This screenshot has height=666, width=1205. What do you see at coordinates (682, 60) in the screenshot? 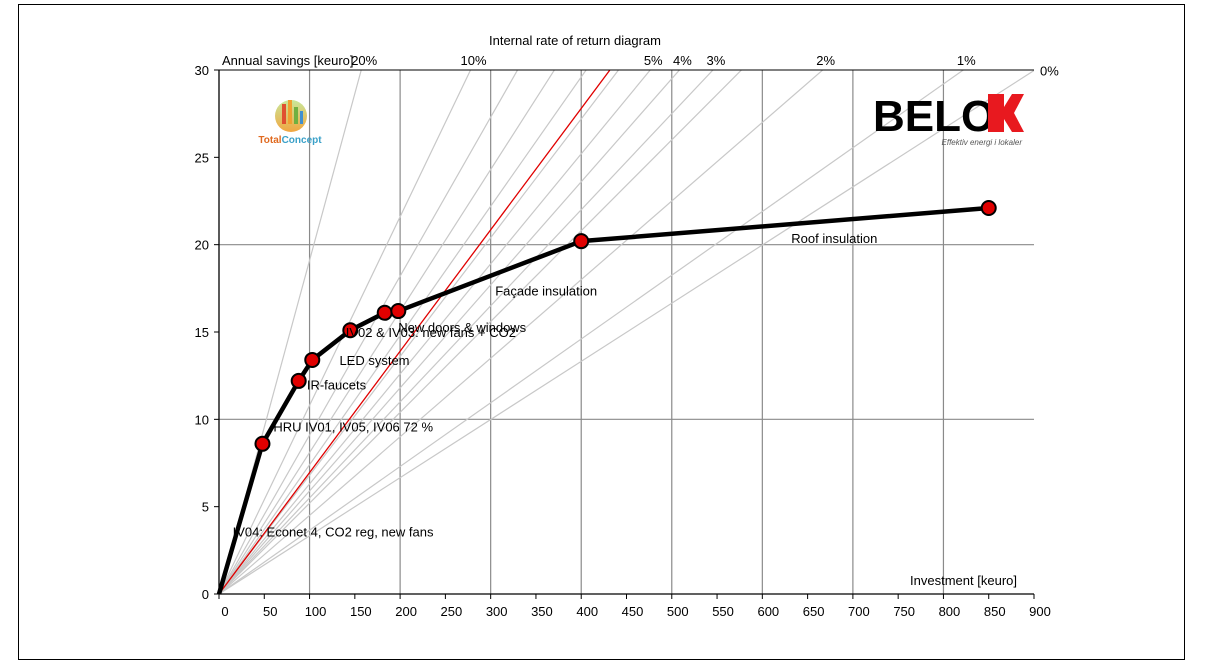
I see `irr-label-7: 4%` at bounding box center [682, 60].